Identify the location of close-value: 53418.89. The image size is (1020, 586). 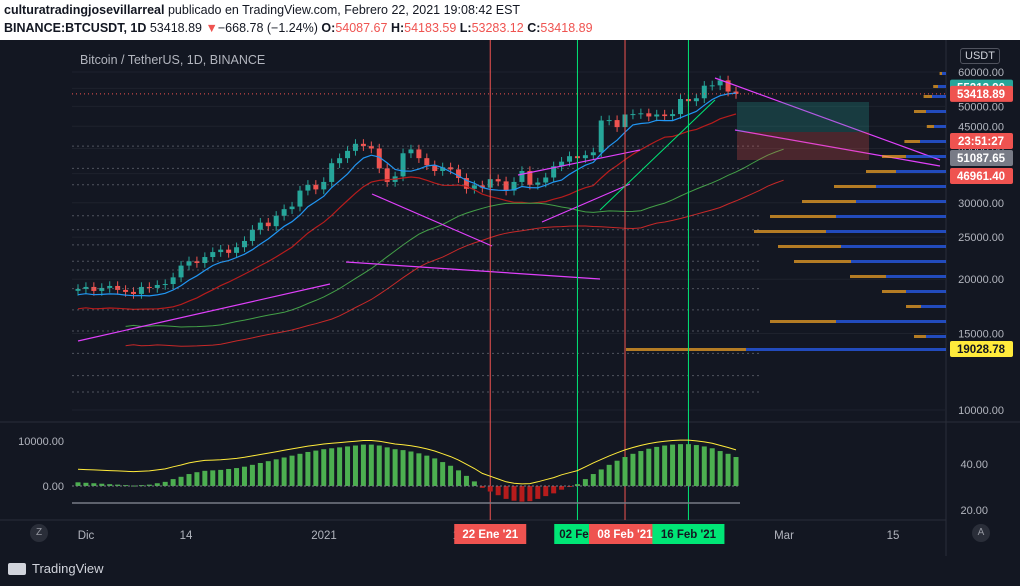
(566, 28).